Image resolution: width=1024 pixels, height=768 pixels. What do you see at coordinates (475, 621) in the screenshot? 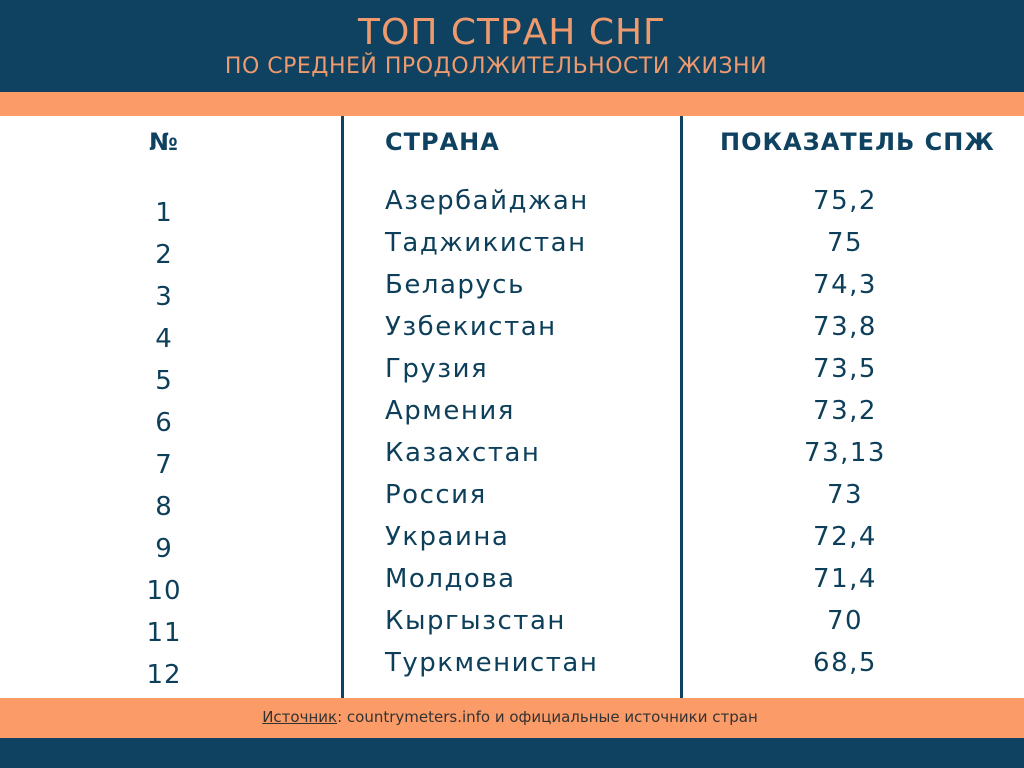
I see `table-row-country: Кыргызстан` at bounding box center [475, 621].